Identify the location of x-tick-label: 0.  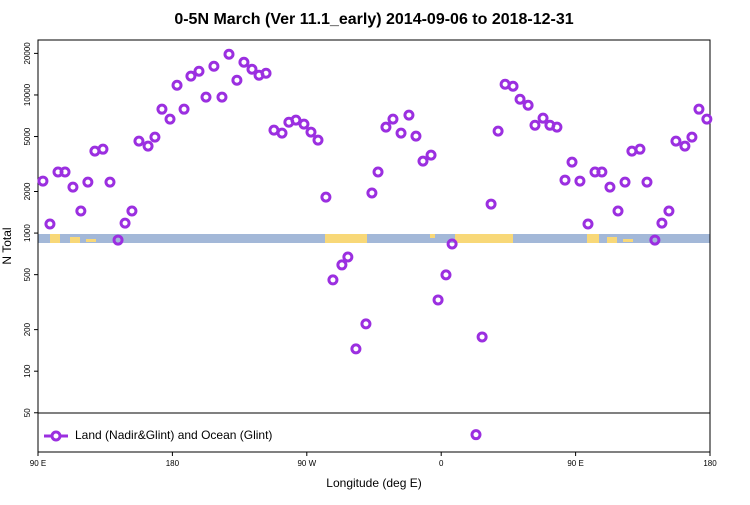
(441, 463).